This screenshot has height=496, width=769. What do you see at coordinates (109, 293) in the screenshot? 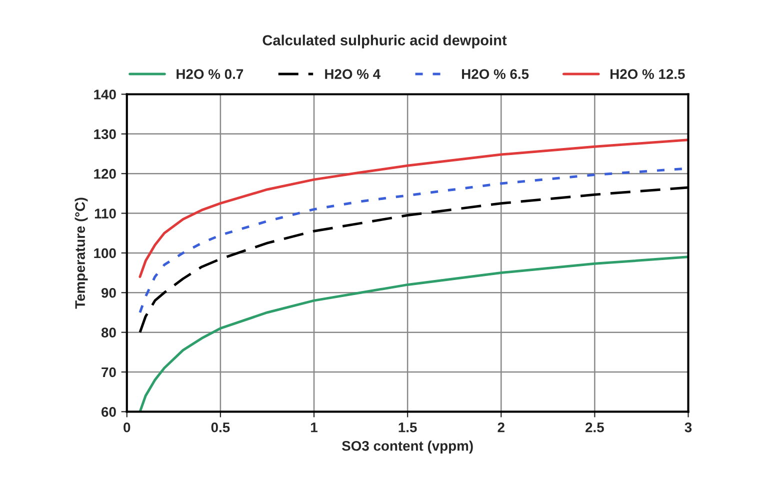
I see `y-tick-label: 90` at bounding box center [109, 293].